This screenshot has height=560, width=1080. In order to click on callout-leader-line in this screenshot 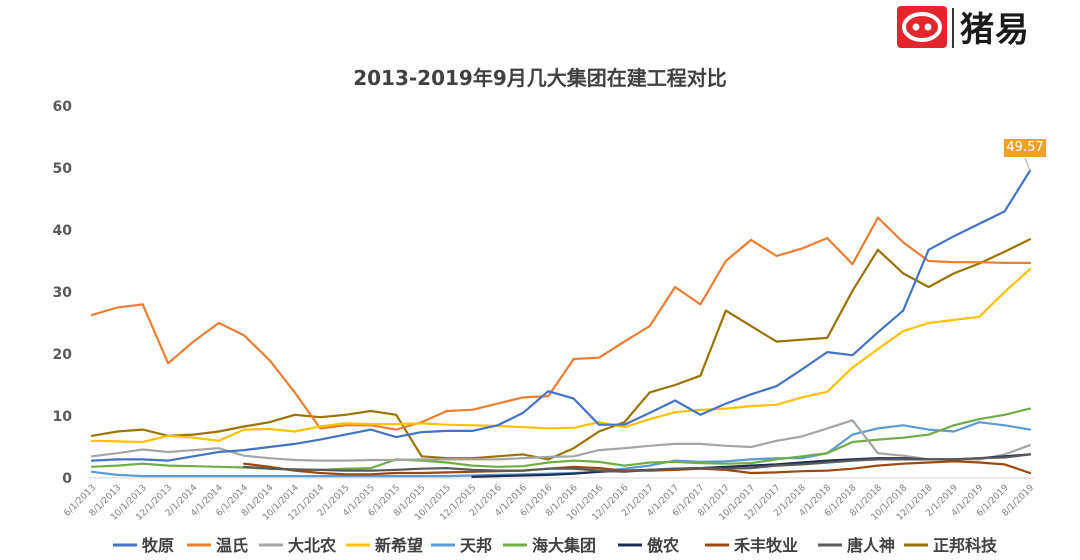, I will do `click(1027, 164)`.